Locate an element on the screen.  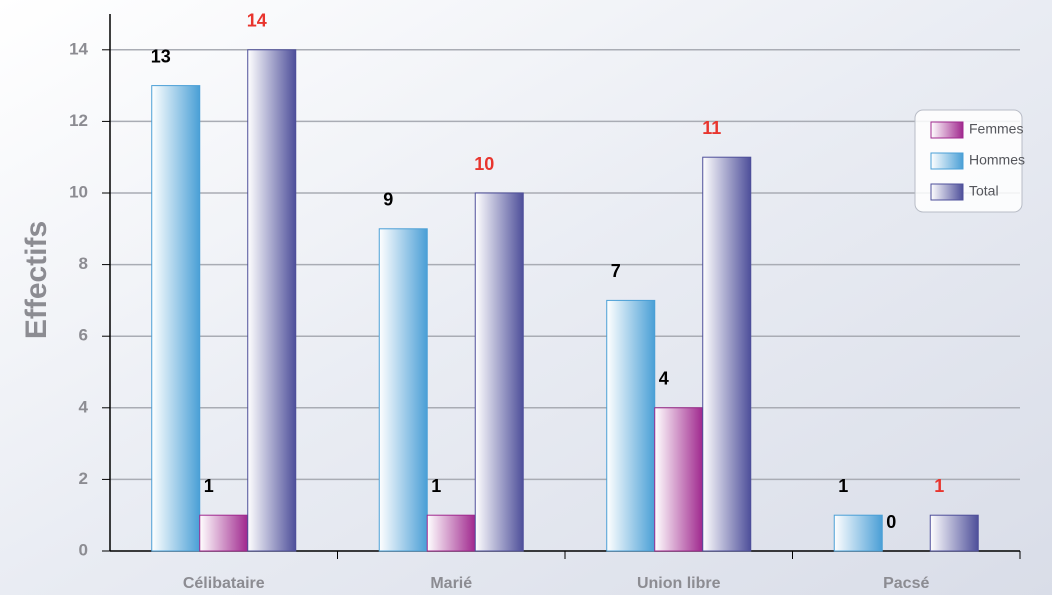
y-tick-label: 6 is located at coordinates (83, 335).